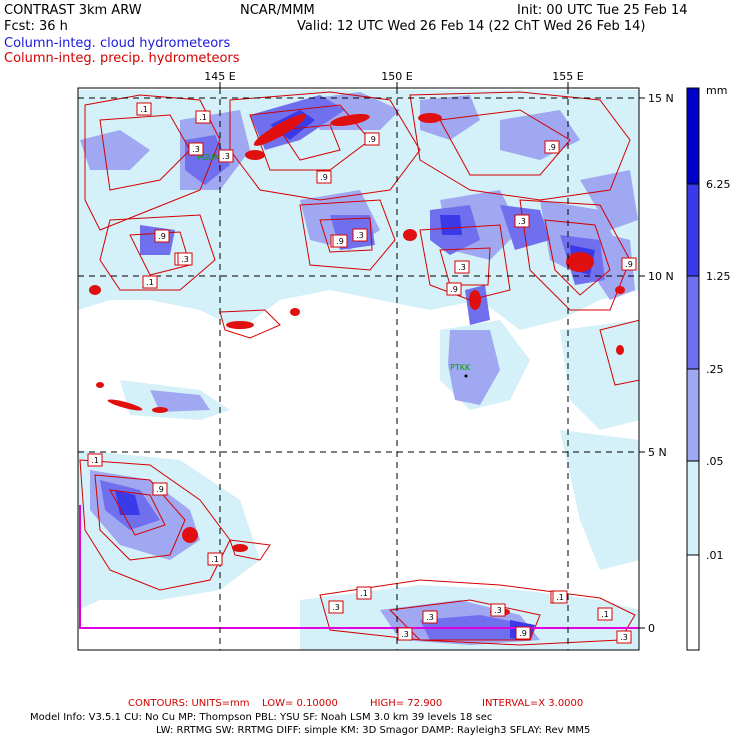 The image size is (740, 740). I want to click on lat-label-10n: 10 N, so click(661, 276).